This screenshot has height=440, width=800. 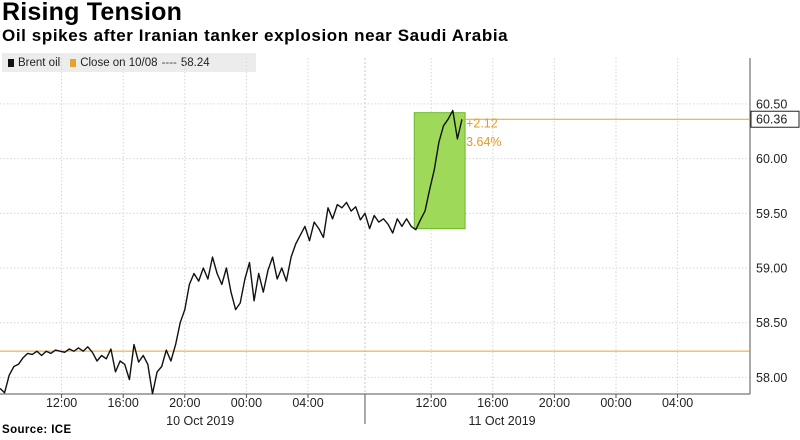 I want to click on y-tick-label: 59.00, so click(x=771, y=269).